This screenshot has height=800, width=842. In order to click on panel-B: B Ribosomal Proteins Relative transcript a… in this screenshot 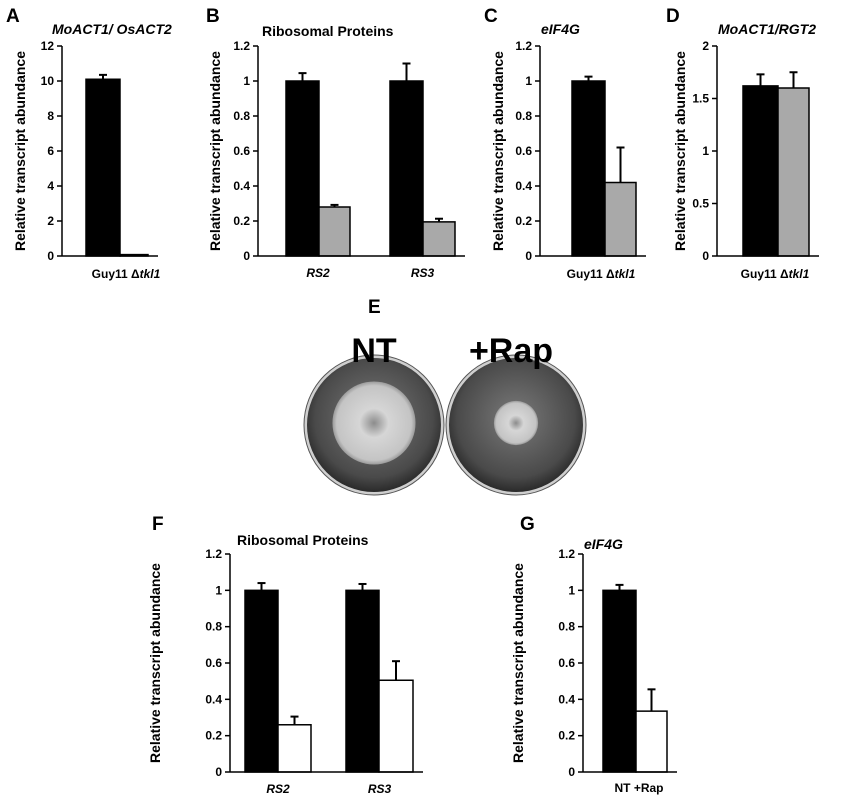, I will do `click(335, 143)`.